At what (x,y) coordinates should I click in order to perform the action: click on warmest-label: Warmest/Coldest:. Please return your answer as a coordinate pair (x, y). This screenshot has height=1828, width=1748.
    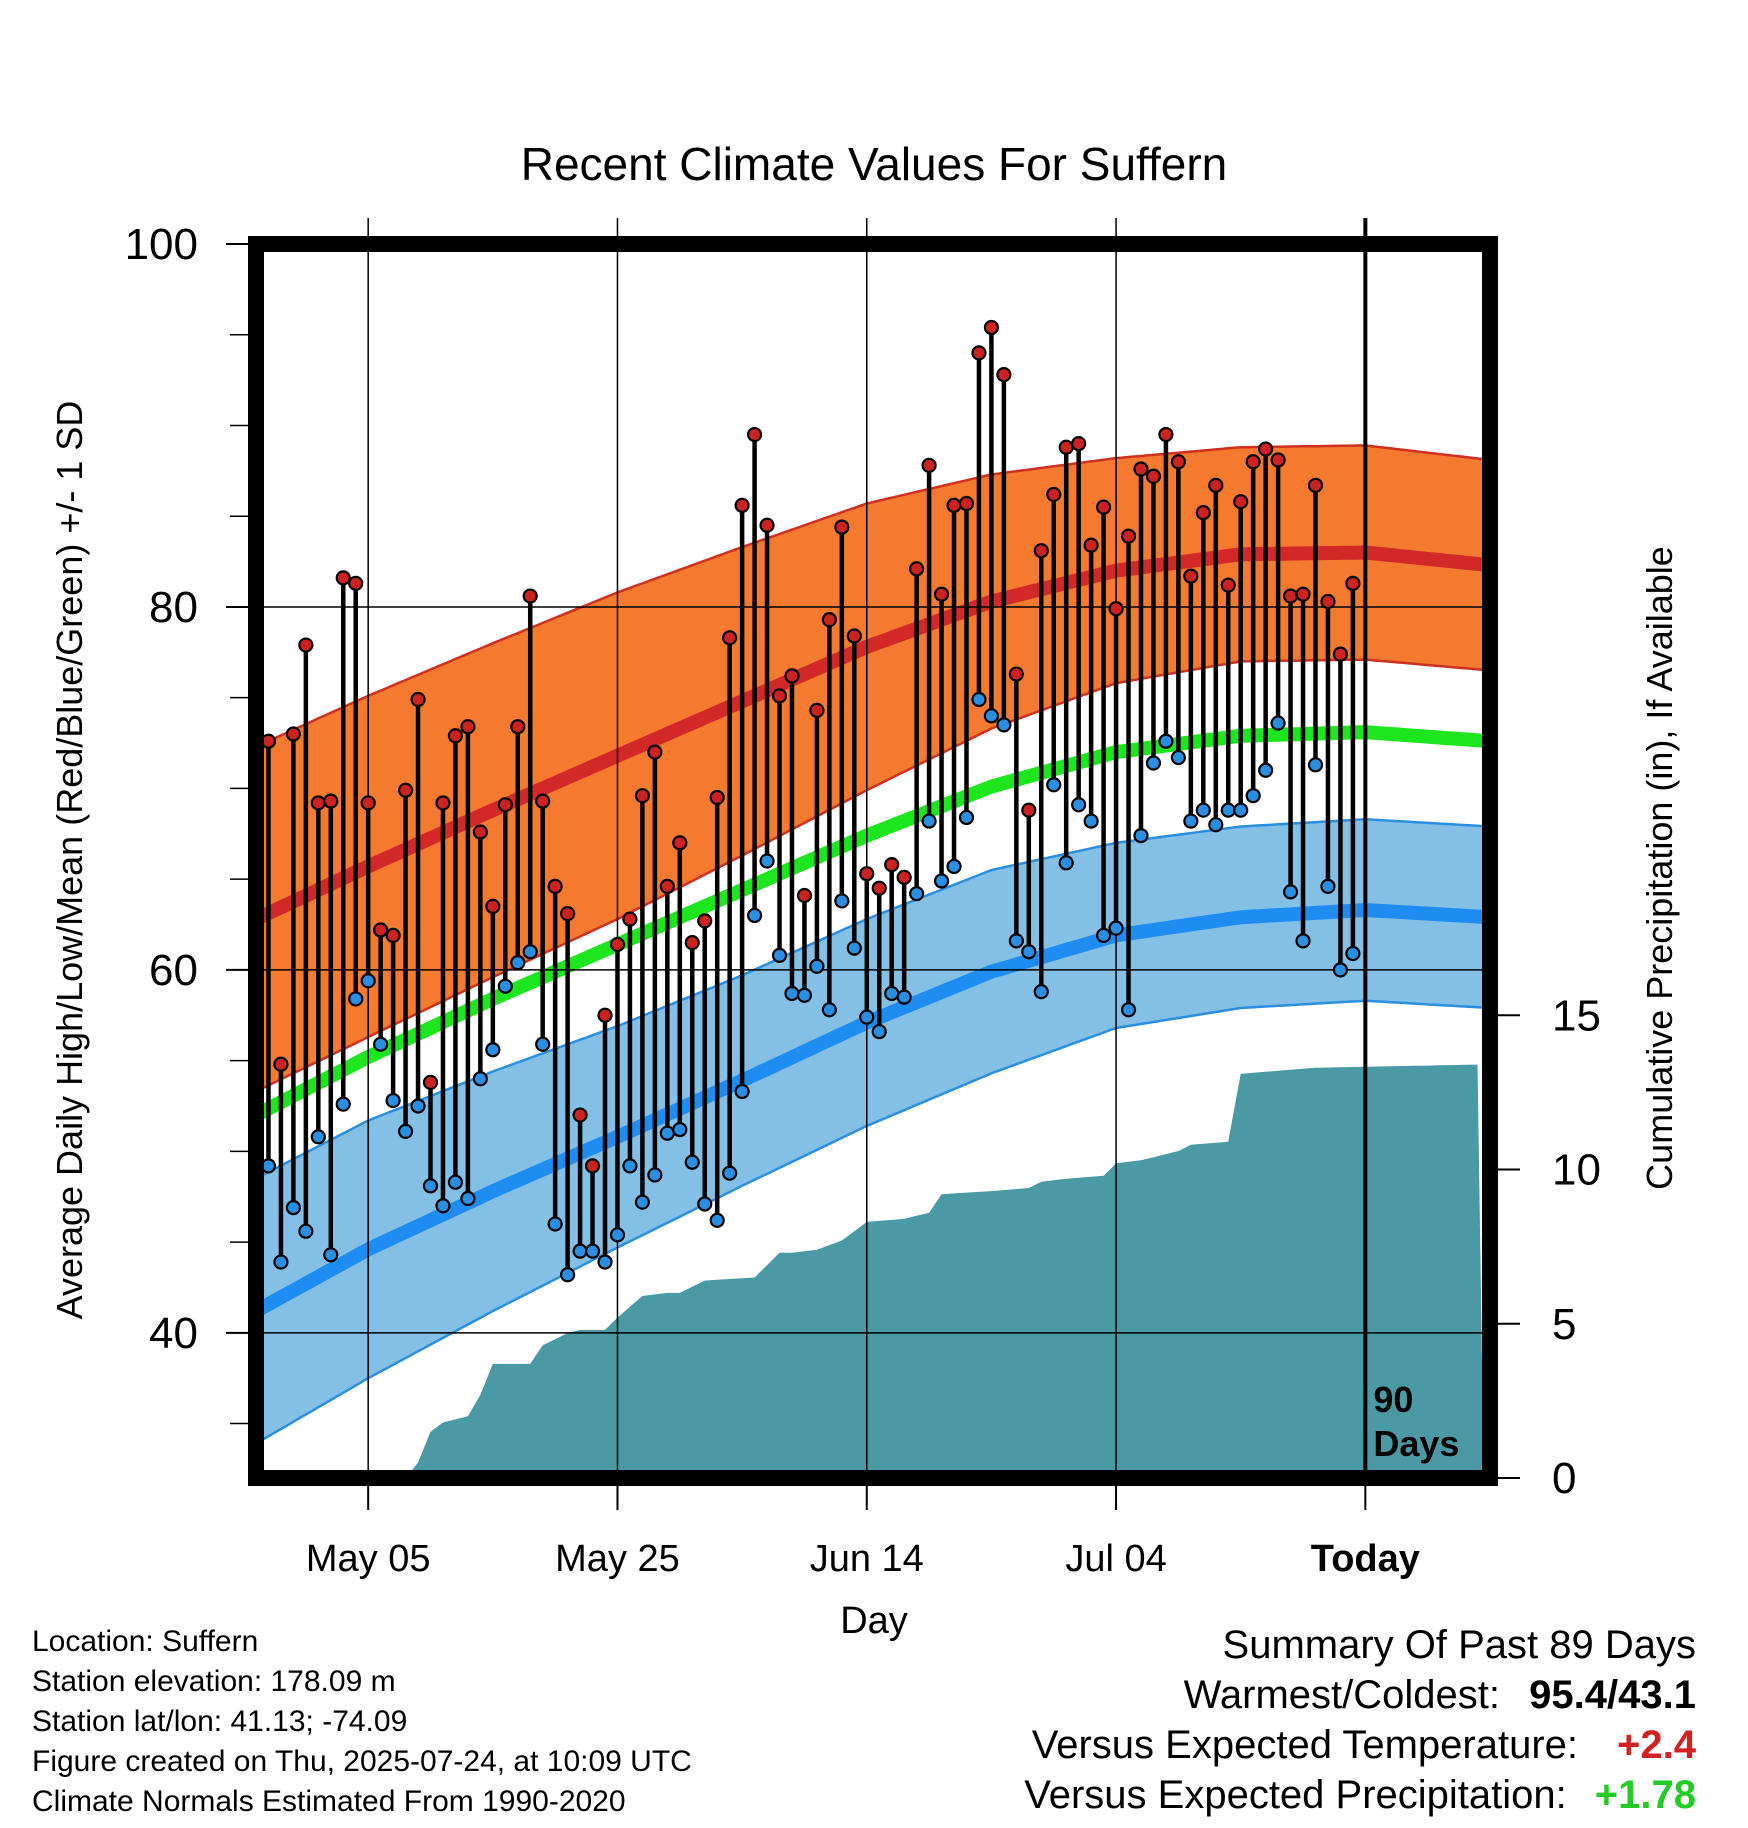
    Looking at the image, I should click on (1341, 1695).